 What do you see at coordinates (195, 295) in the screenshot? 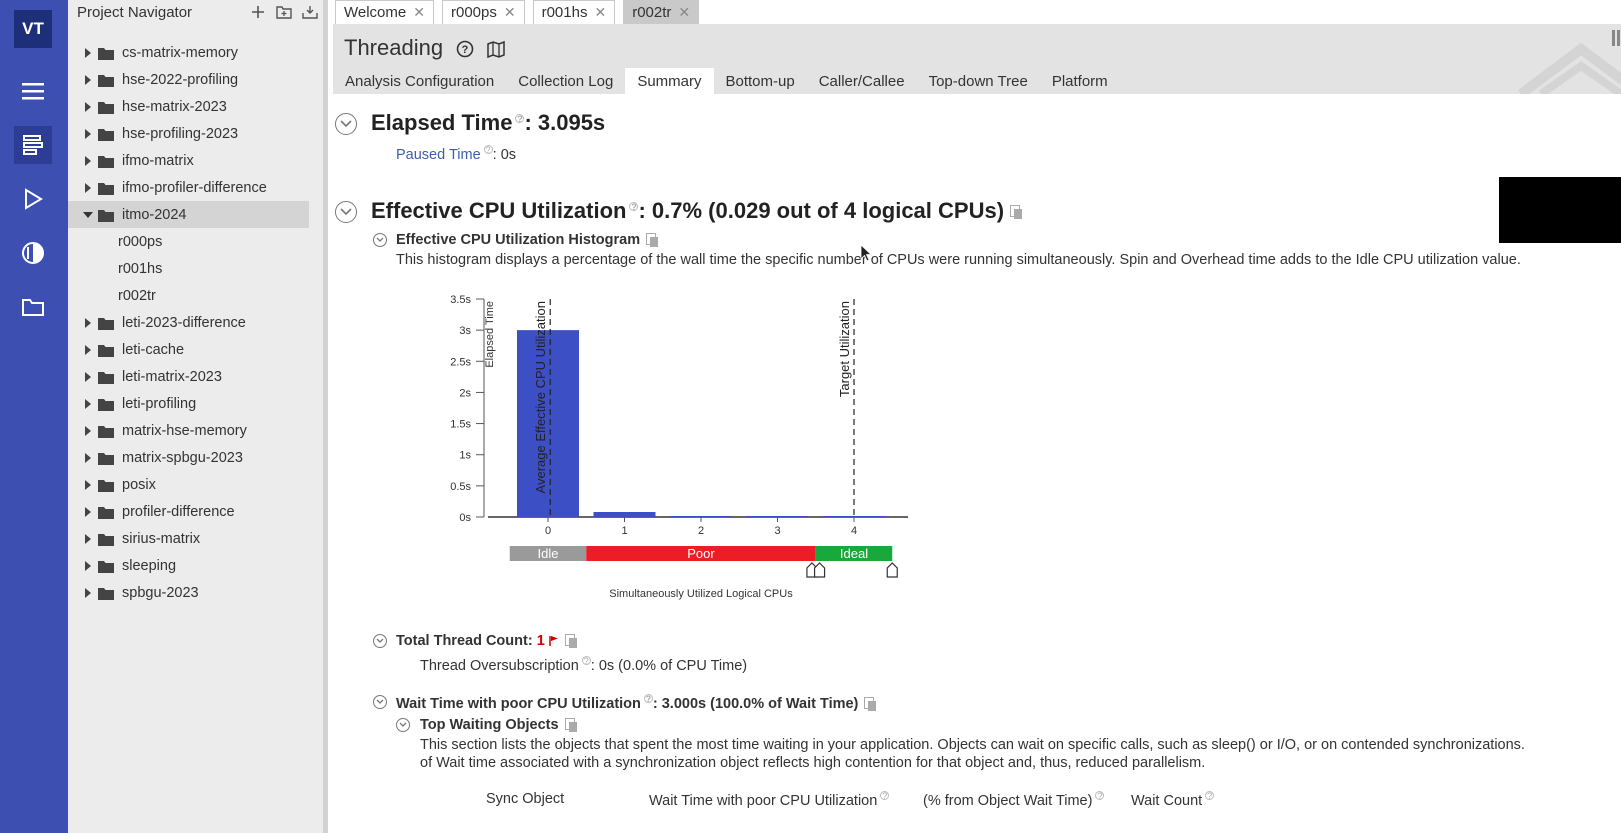
I see `tree-item-r002tr: r002tr` at bounding box center [195, 295].